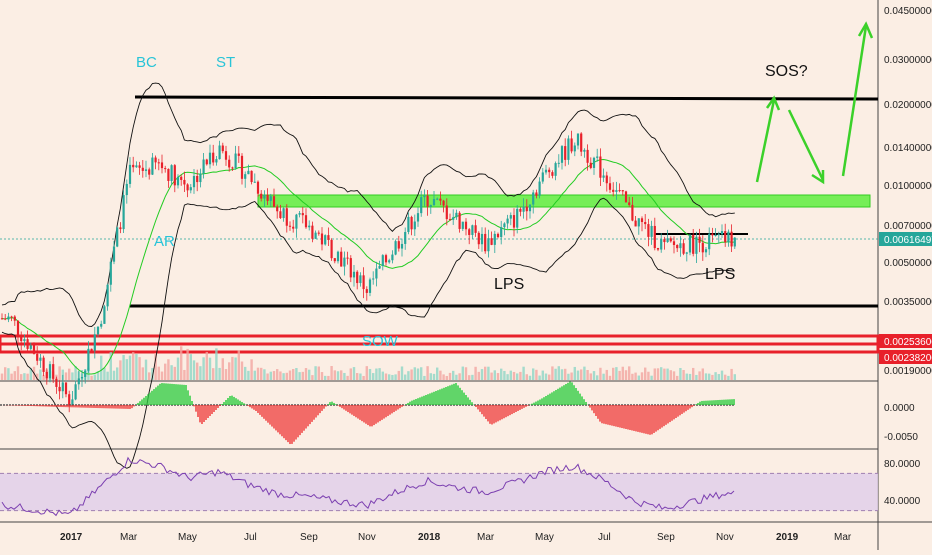 The image size is (932, 555). What do you see at coordinates (902, 464) in the screenshot?
I see `oscillator-tick-label: 80.0000` at bounding box center [902, 464].